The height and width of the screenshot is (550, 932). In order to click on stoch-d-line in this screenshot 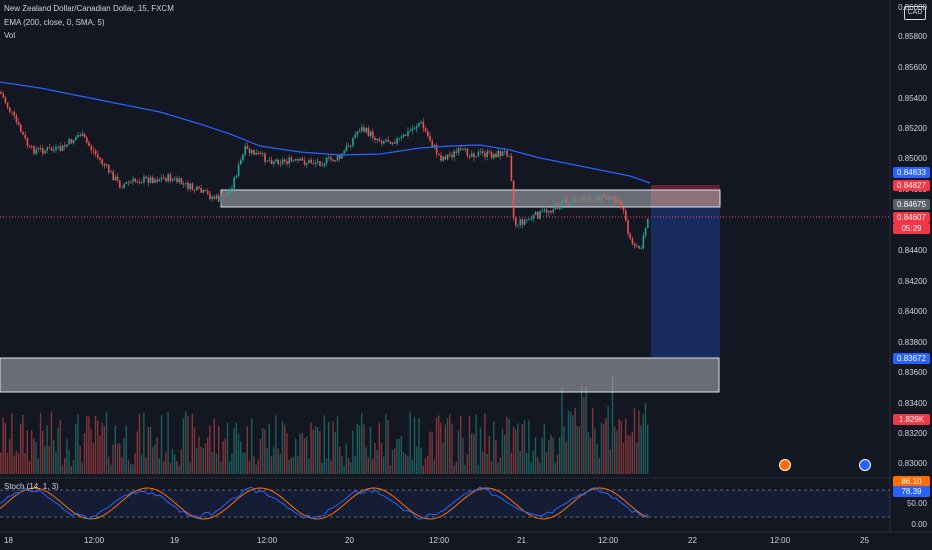, I will do `click(324, 503)`.